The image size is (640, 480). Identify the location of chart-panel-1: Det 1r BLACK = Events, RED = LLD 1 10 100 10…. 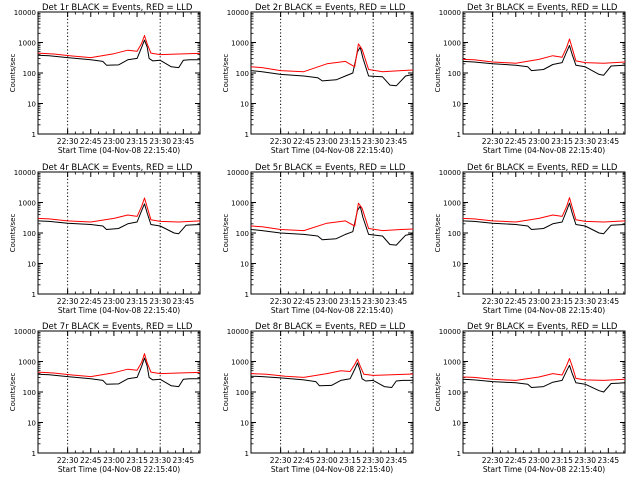
(105, 79).